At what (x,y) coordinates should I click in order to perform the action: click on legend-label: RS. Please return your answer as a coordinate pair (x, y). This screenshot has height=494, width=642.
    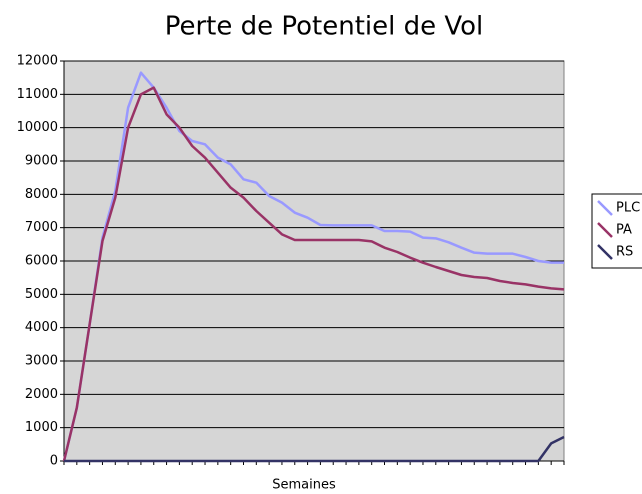
    Looking at the image, I should click on (624, 252).